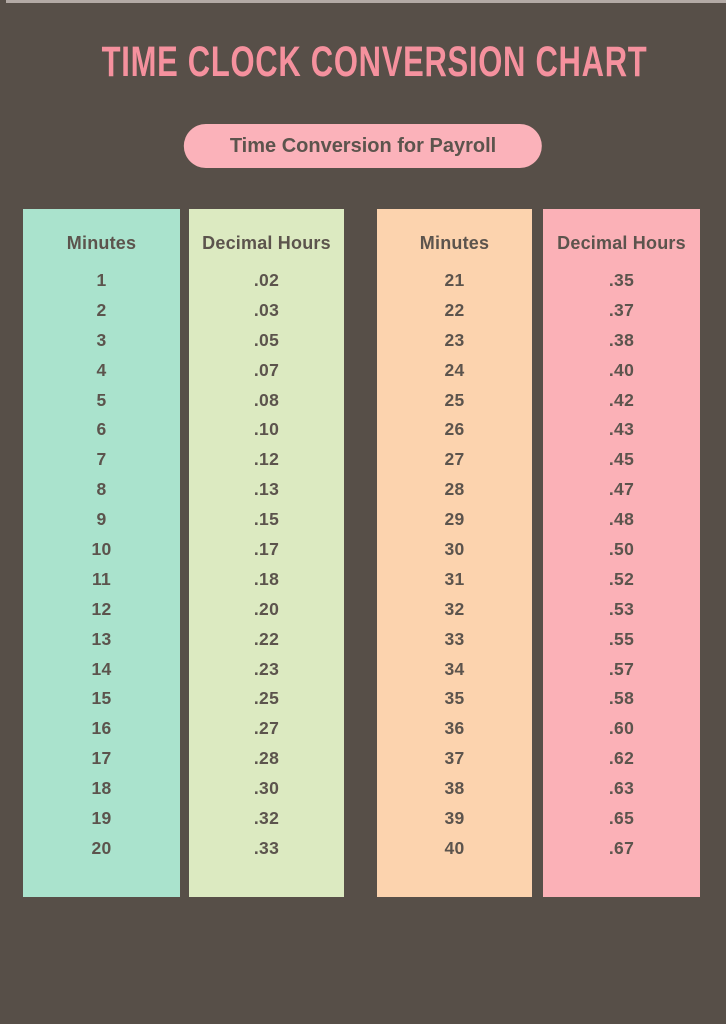  I want to click on decimal-hours-cell: .13, so click(266, 489).